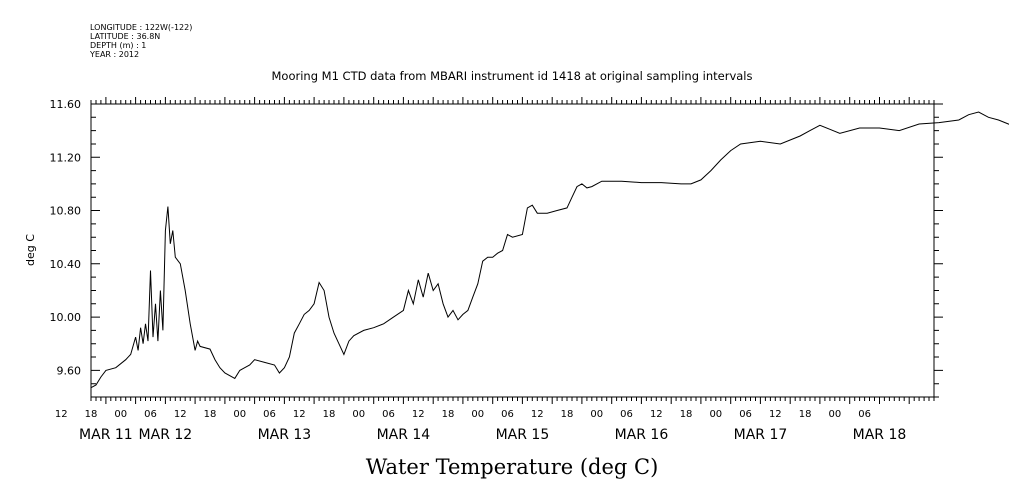 This screenshot has height=504, width=1009. Describe the element at coordinates (141, 27) in the screenshot. I see `metadata-longitude: LONGITUDE : 122W(-122)` at that location.